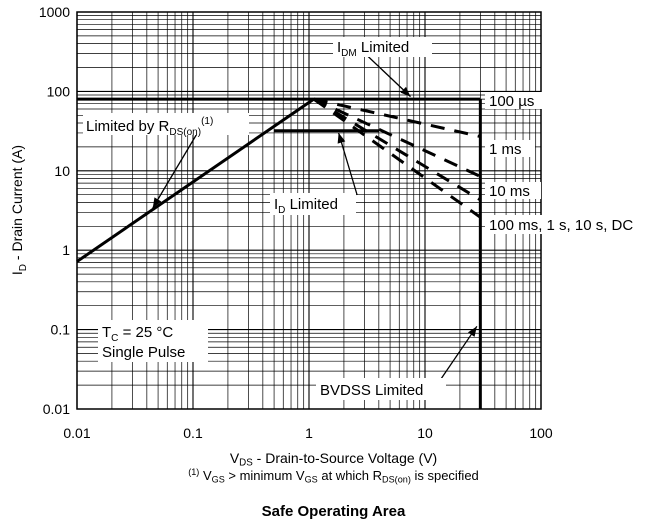  Describe the element at coordinates (193, 433) in the screenshot. I see `x-tick-label: 0.1` at that location.